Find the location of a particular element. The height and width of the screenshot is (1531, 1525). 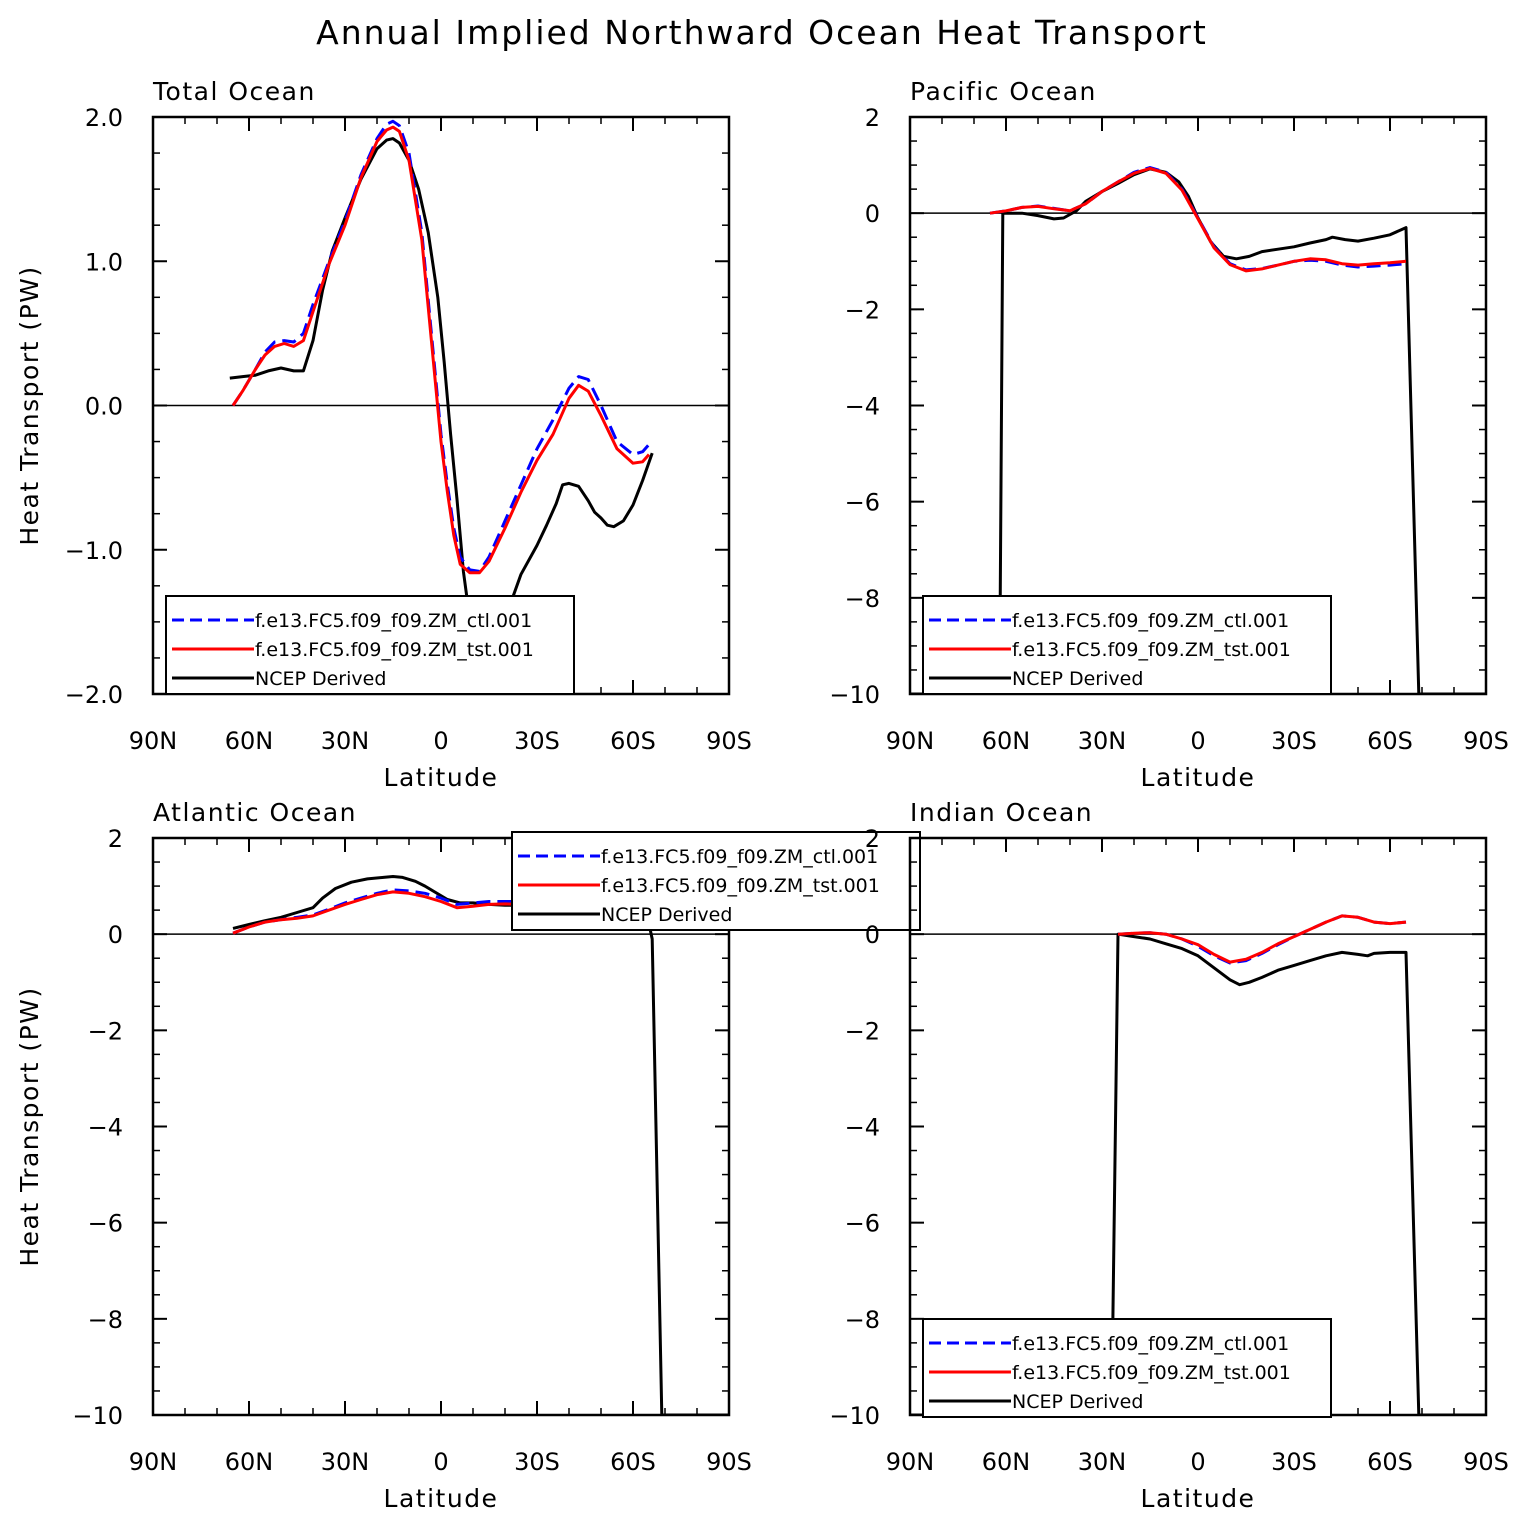

y-tick-label: −1.0 is located at coordinates (94, 551).